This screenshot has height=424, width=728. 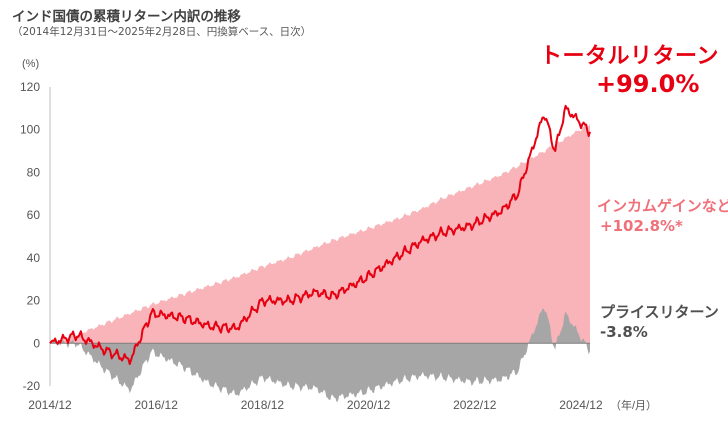 What do you see at coordinates (32, 386) in the screenshot?
I see `y-tick-label: -20` at bounding box center [32, 386].